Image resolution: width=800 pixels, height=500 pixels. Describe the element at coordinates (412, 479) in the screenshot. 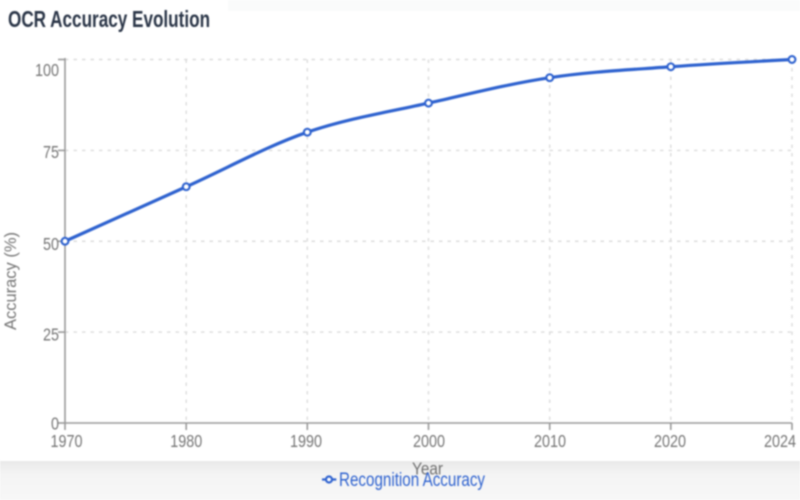

I see `svg-text: Recognition Accuracy` at that location.